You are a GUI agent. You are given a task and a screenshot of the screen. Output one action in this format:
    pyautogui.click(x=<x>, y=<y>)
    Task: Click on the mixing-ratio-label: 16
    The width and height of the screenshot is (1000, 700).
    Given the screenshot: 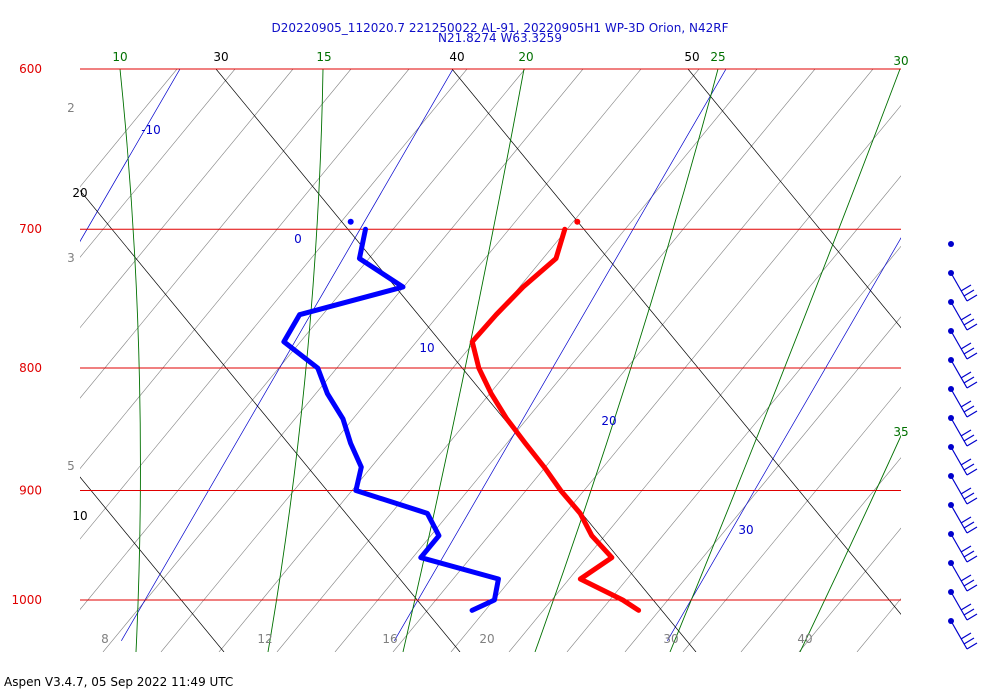 What is the action you would take?
    pyautogui.click(x=389, y=639)
    